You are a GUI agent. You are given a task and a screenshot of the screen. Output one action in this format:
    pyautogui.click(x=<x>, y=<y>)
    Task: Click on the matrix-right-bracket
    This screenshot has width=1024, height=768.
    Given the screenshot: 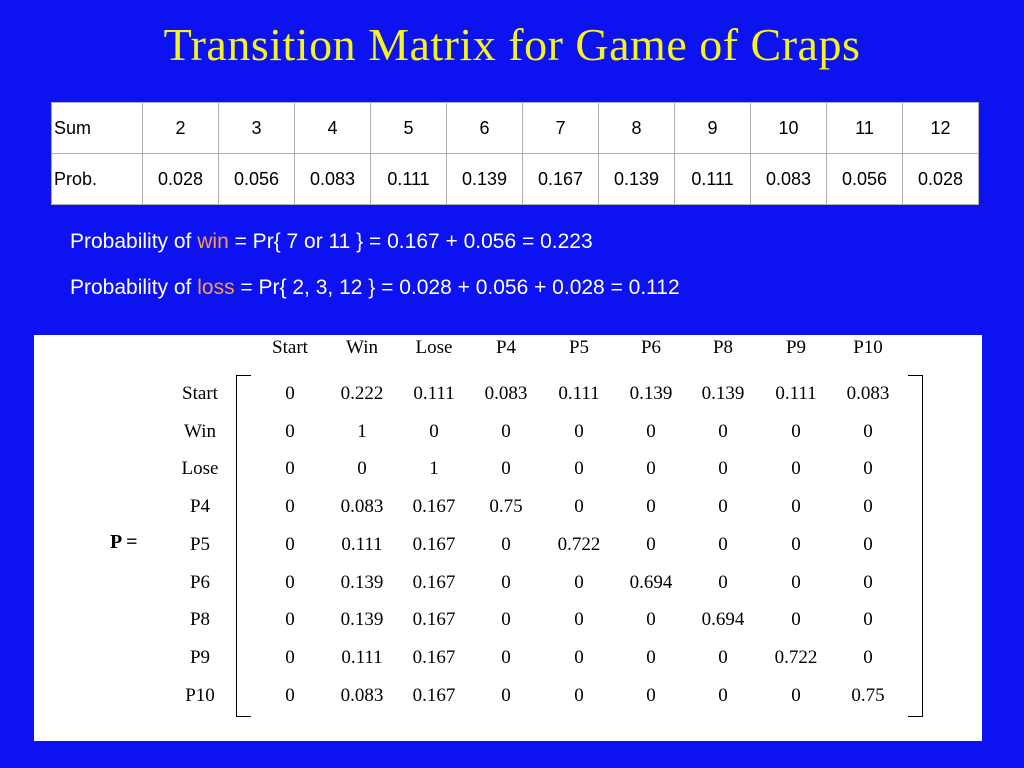 What is the action you would take?
    pyautogui.click(x=915, y=546)
    